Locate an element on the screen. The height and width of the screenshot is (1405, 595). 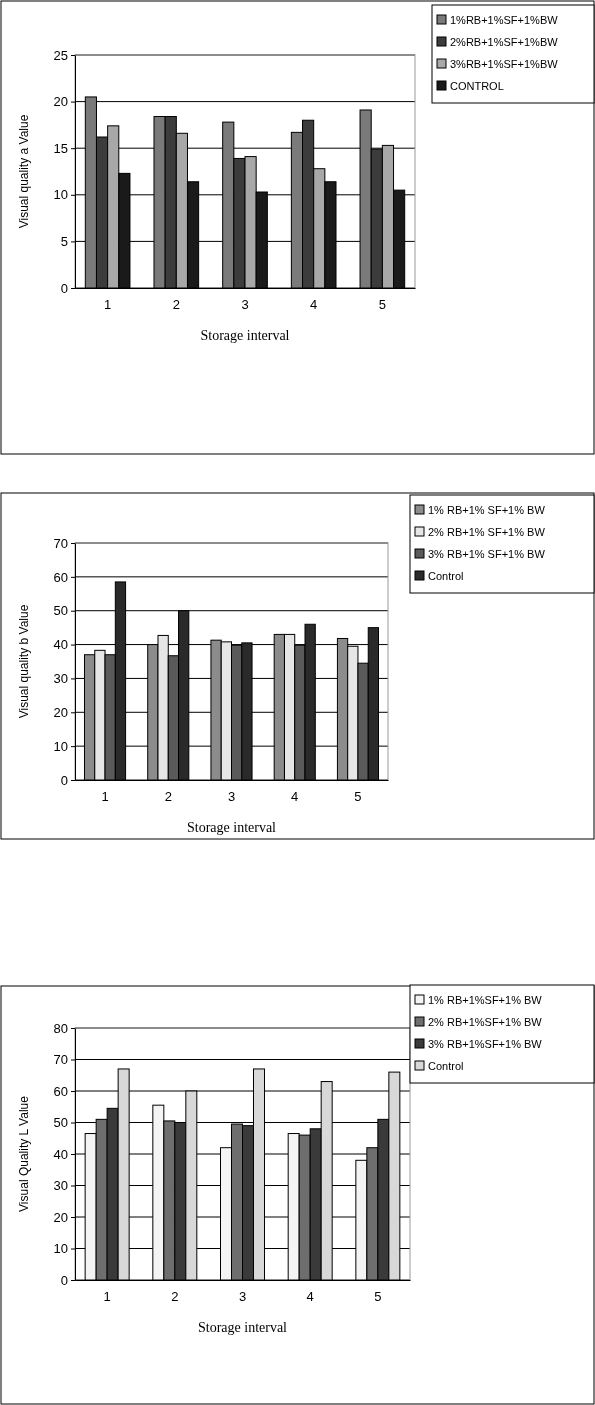
legend-label: 1% RB+1%SF+1% BW is located at coordinates (485, 1000).